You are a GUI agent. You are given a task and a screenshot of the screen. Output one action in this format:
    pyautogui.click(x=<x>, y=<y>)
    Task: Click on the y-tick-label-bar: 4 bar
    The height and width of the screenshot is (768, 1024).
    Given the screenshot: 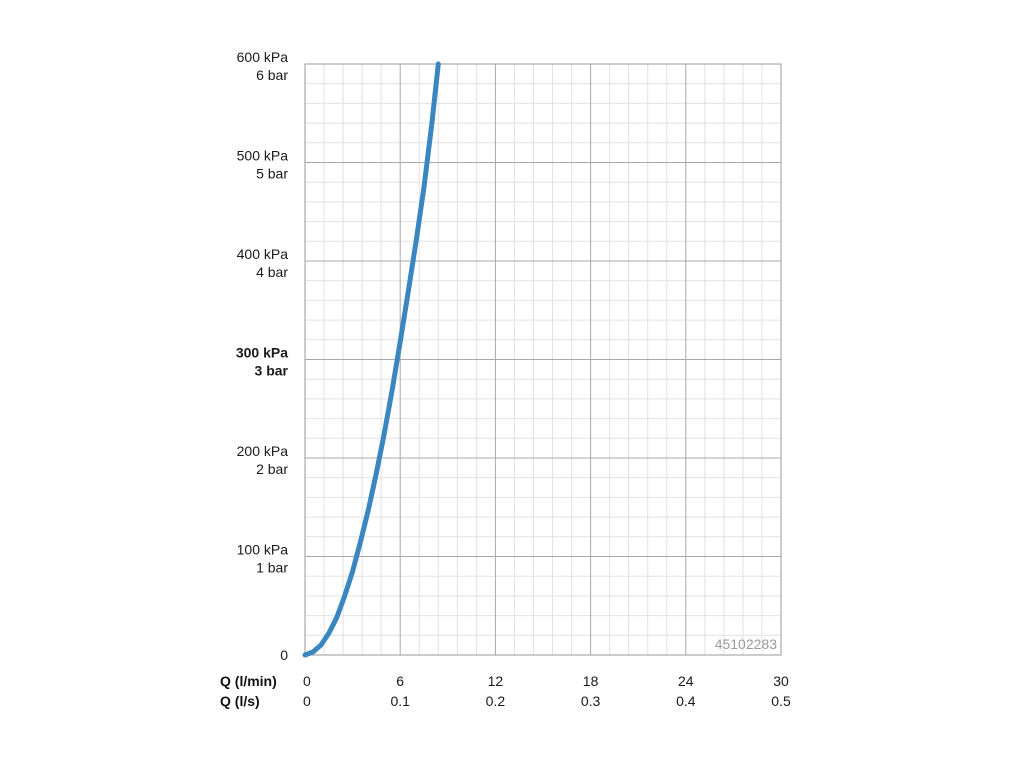 What is the action you would take?
    pyautogui.click(x=272, y=272)
    